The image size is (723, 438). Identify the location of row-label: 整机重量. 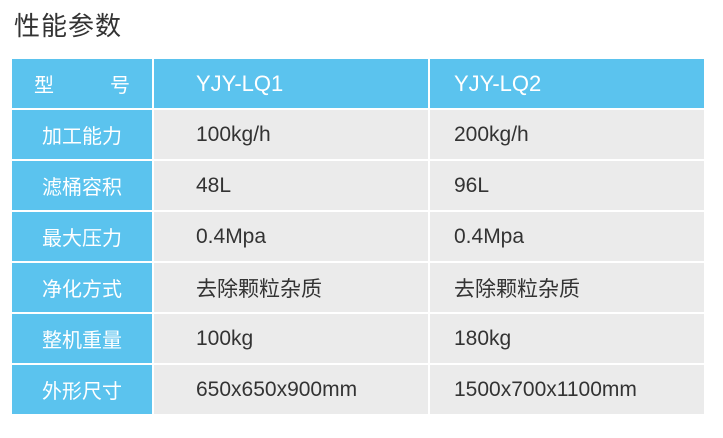
(82, 338).